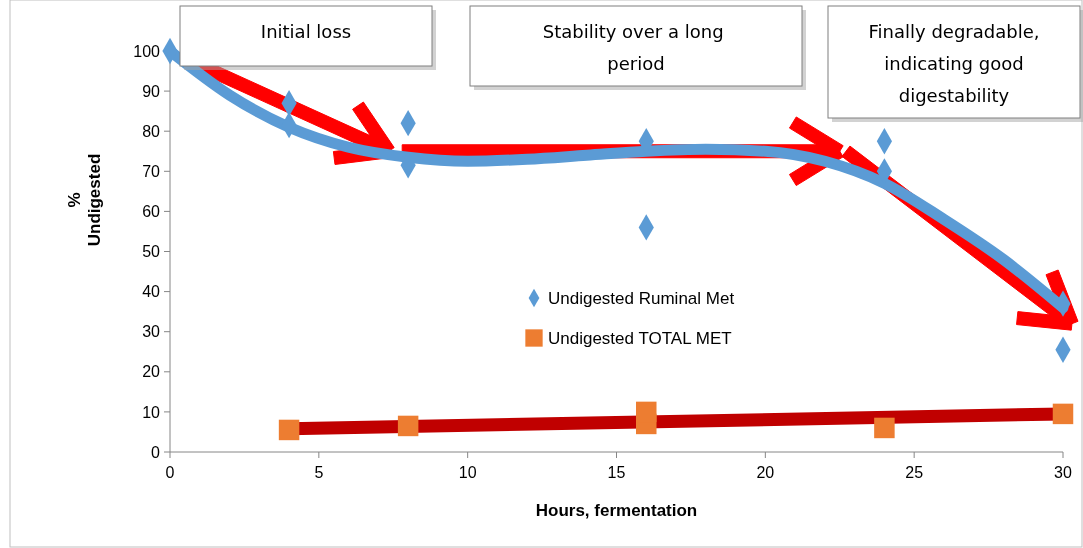 This screenshot has height=548, width=1083. What do you see at coordinates (914, 472) in the screenshot?
I see `x-tick-label: 25` at bounding box center [914, 472].